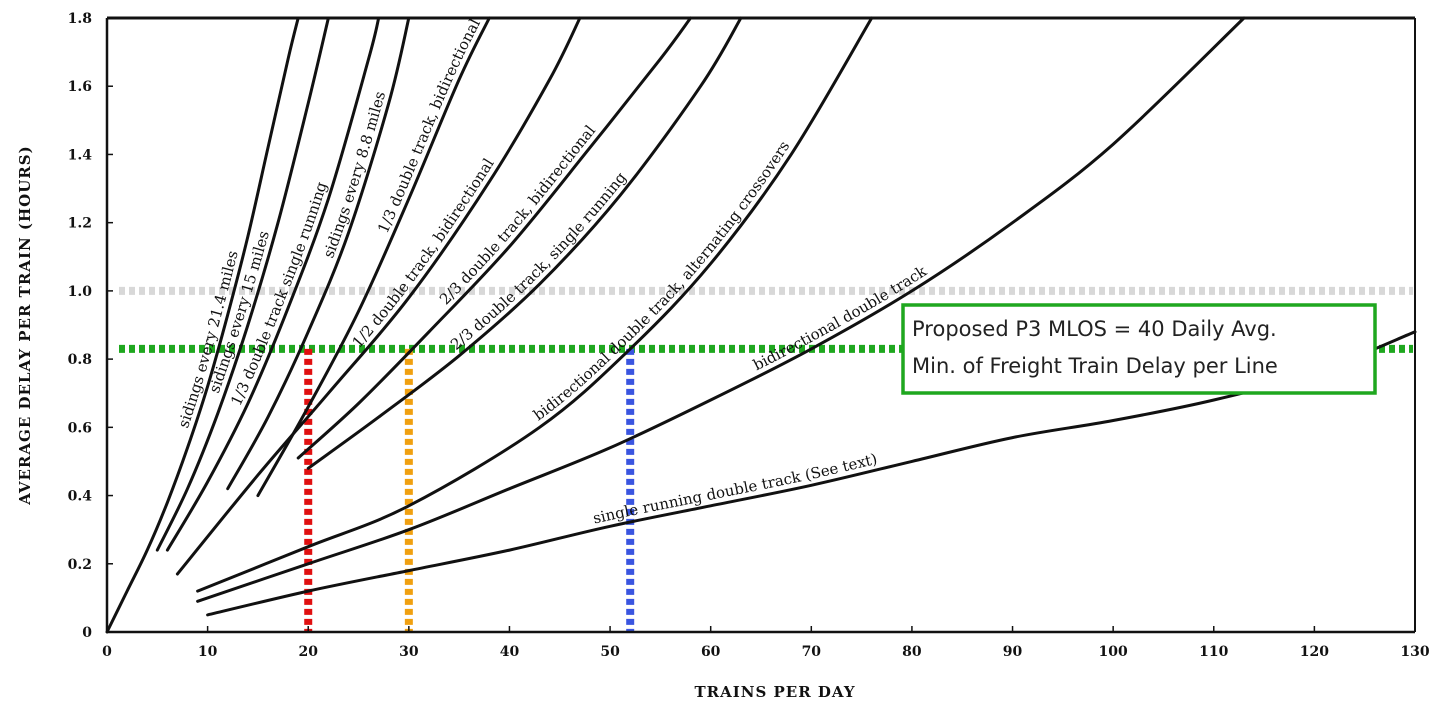 The width and height of the screenshot is (1448, 705). I want to click on curve-label-single-running-double-track-see-text: single running double track (See text), so click(735, 489).